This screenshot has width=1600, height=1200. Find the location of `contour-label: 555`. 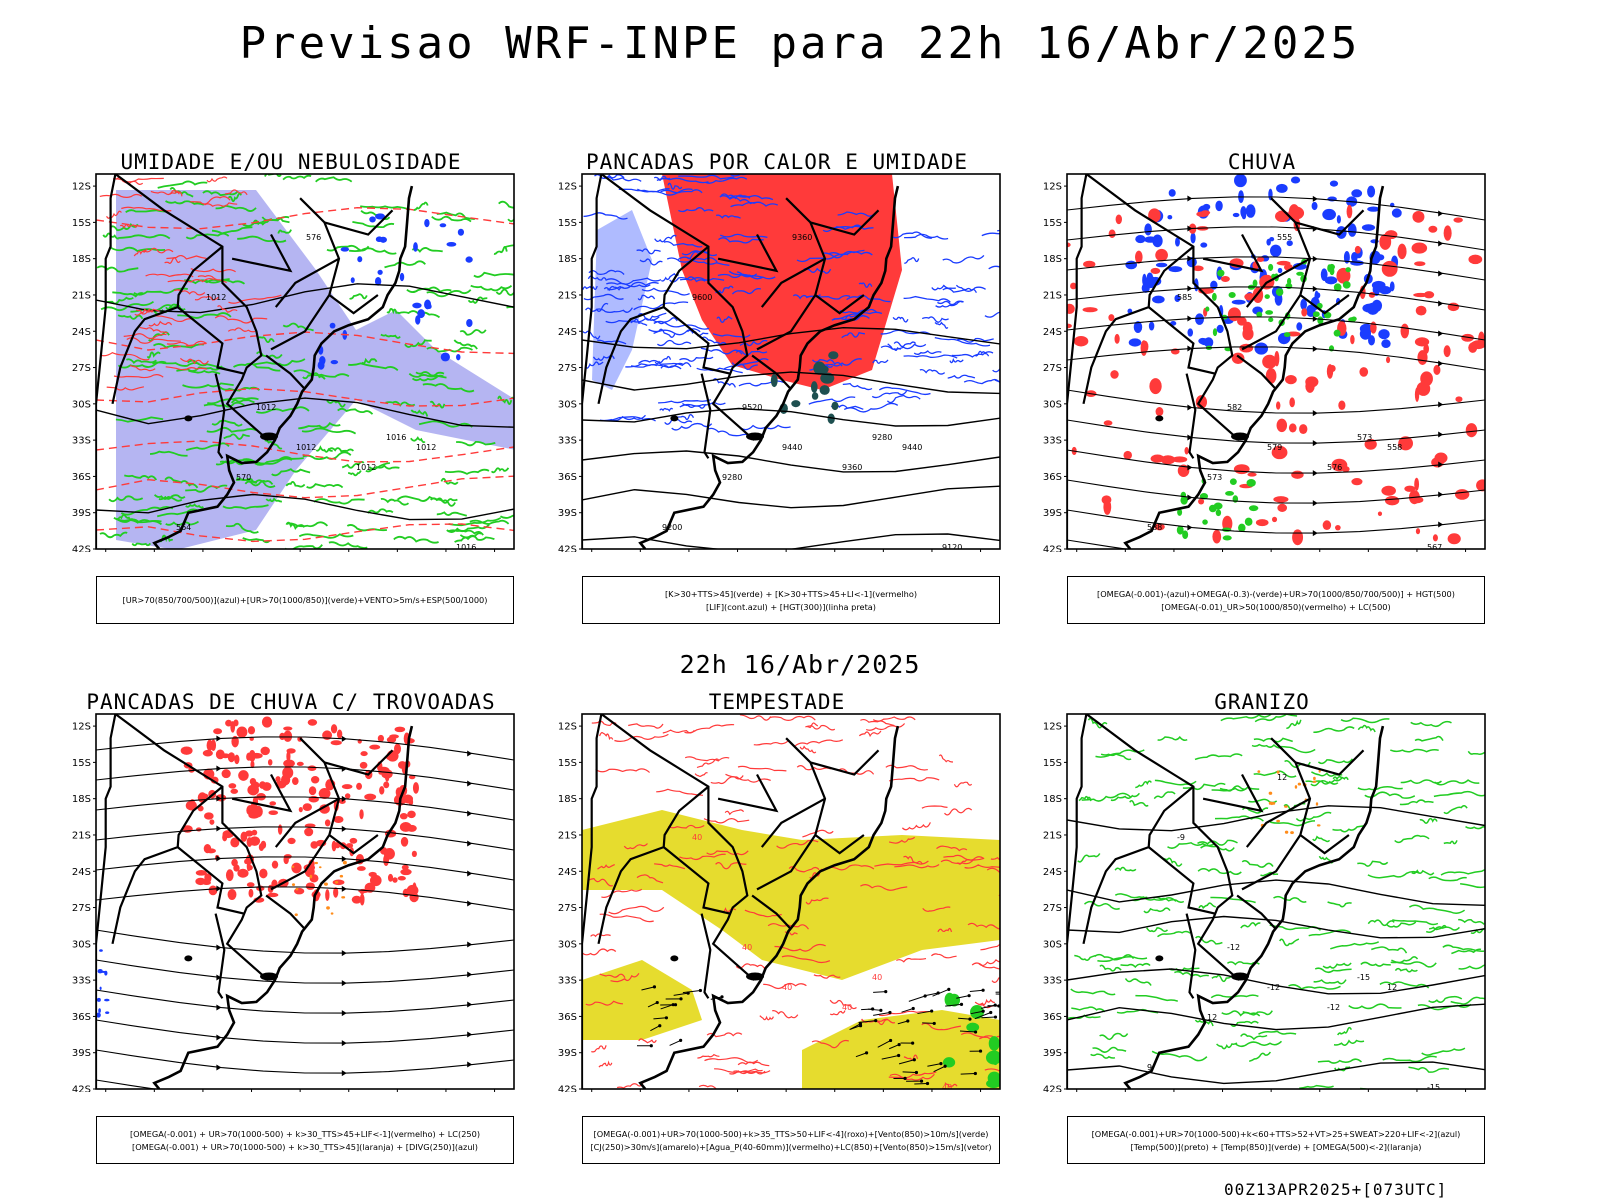

contour-label: 555 is located at coordinates (1284, 237).